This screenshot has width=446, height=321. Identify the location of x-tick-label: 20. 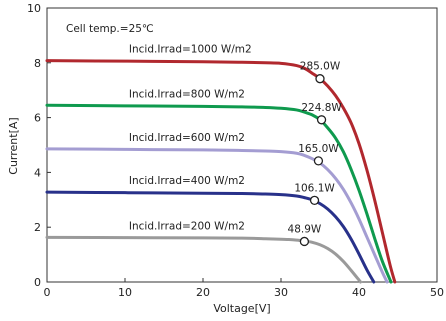
(203, 292).